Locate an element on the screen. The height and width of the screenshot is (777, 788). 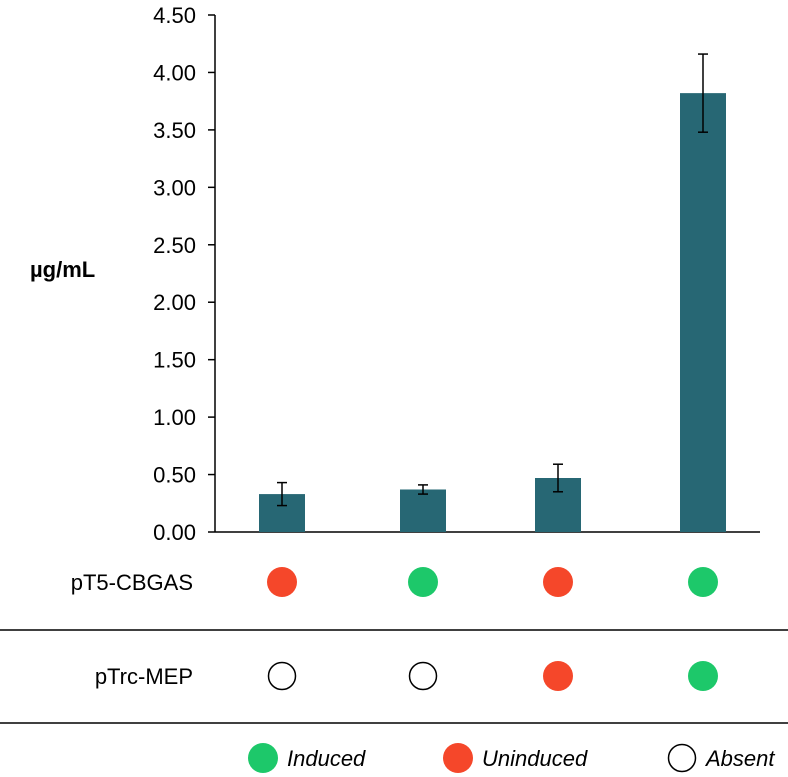
condition-row-label: pT5-CBGAS is located at coordinates (132, 582).